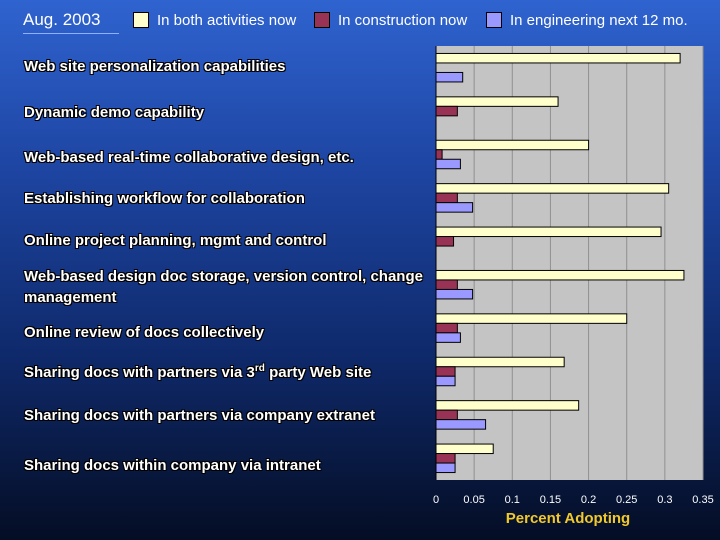  What do you see at coordinates (599, 20) in the screenshot?
I see `legend-label-engineering: In engineering next 12 mo.` at bounding box center [599, 20].